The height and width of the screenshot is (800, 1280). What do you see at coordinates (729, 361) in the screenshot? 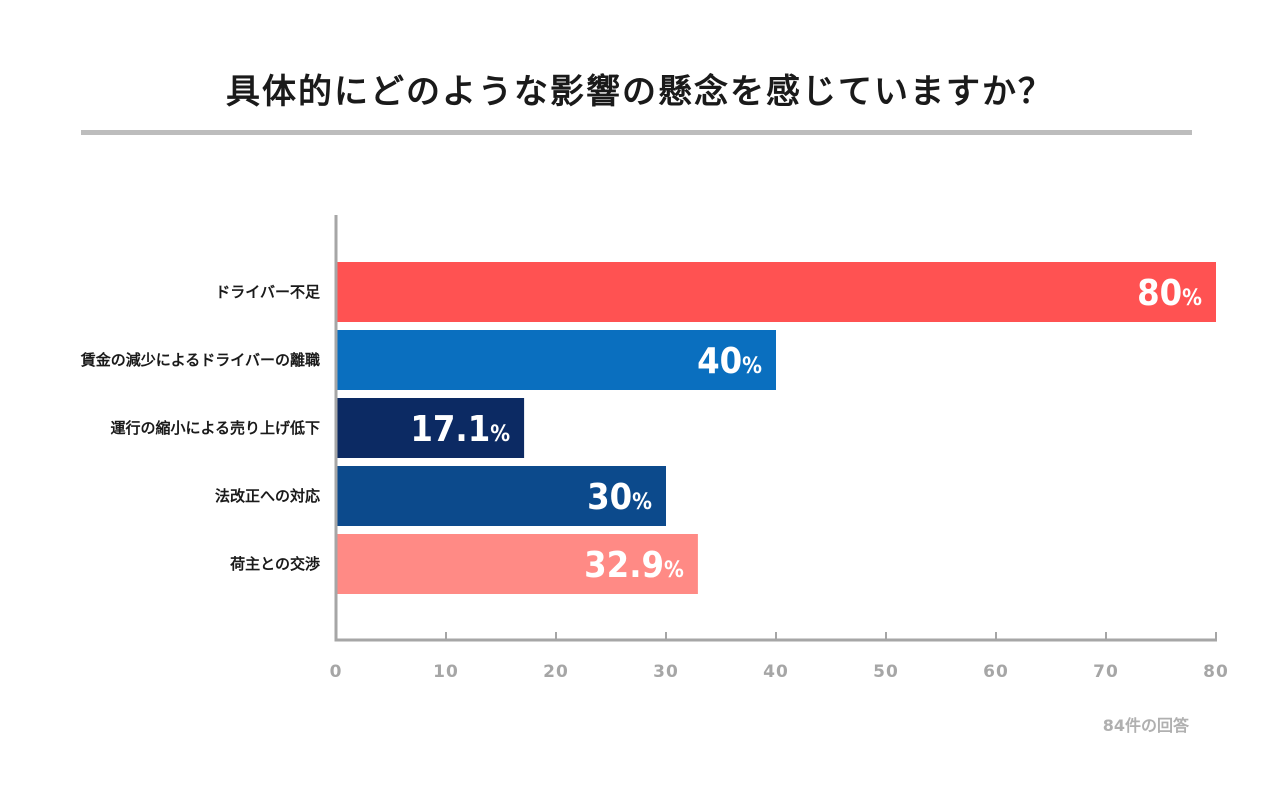
I see `value-label-1: 40%` at bounding box center [729, 361].